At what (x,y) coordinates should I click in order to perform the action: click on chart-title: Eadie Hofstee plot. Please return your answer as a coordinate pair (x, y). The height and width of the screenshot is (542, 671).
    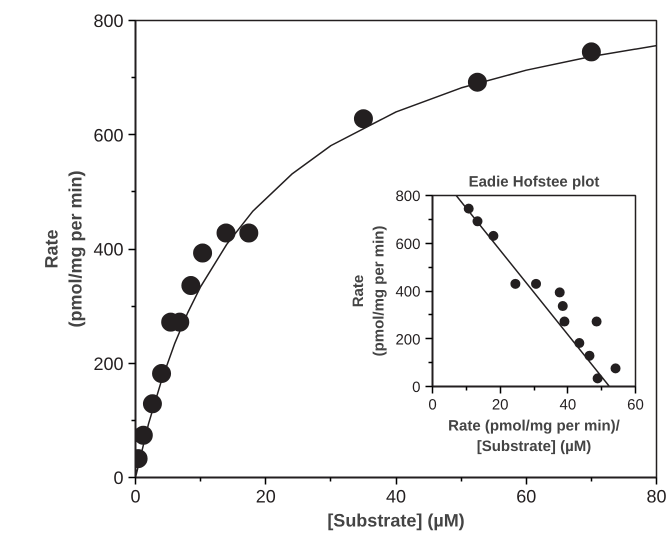
    Looking at the image, I should click on (534, 182).